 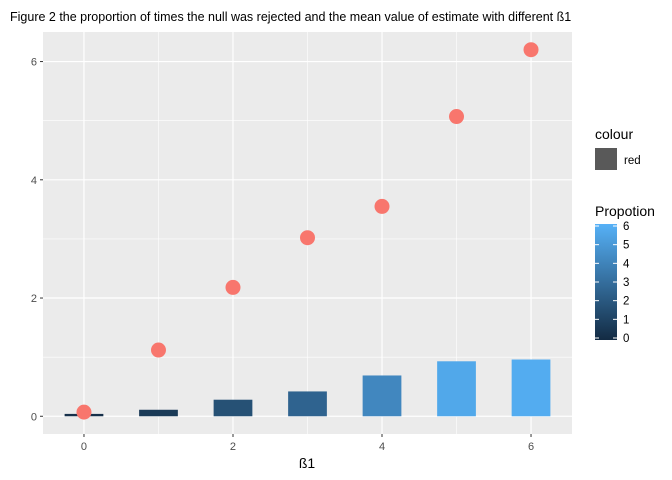 What do you see at coordinates (34, 299) in the screenshot?
I see `y-tick-label: 2` at bounding box center [34, 299].